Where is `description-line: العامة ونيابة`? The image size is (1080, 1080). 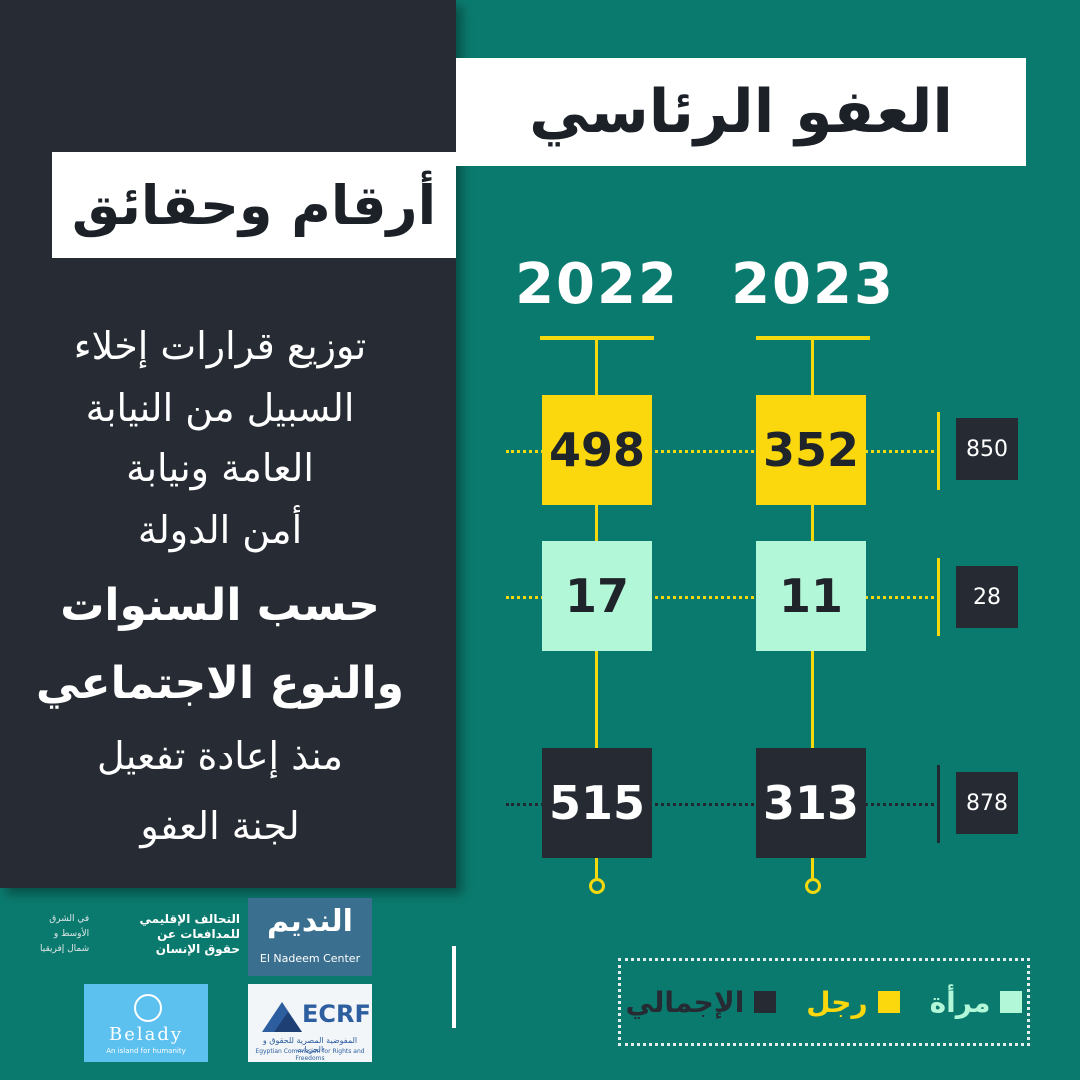 description-line: العامة ونيابة is located at coordinates (220, 468).